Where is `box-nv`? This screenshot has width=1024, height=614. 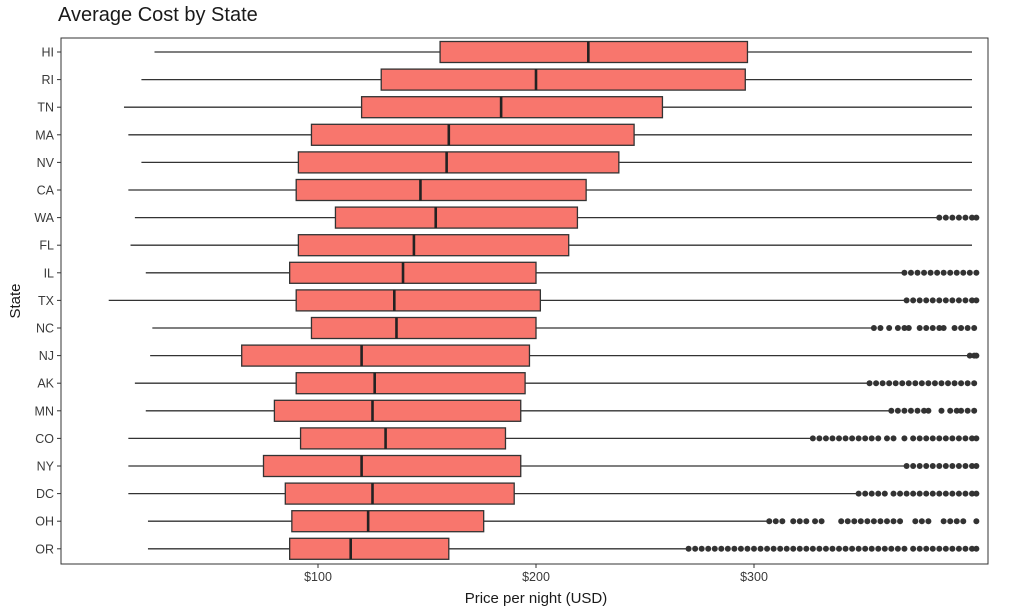 box-nv is located at coordinates (556, 162).